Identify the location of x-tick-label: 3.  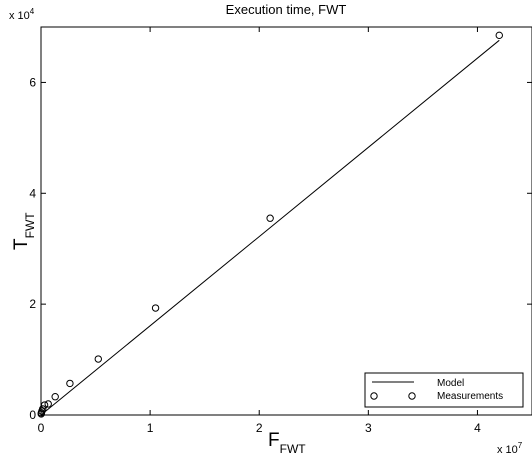
(368, 428).